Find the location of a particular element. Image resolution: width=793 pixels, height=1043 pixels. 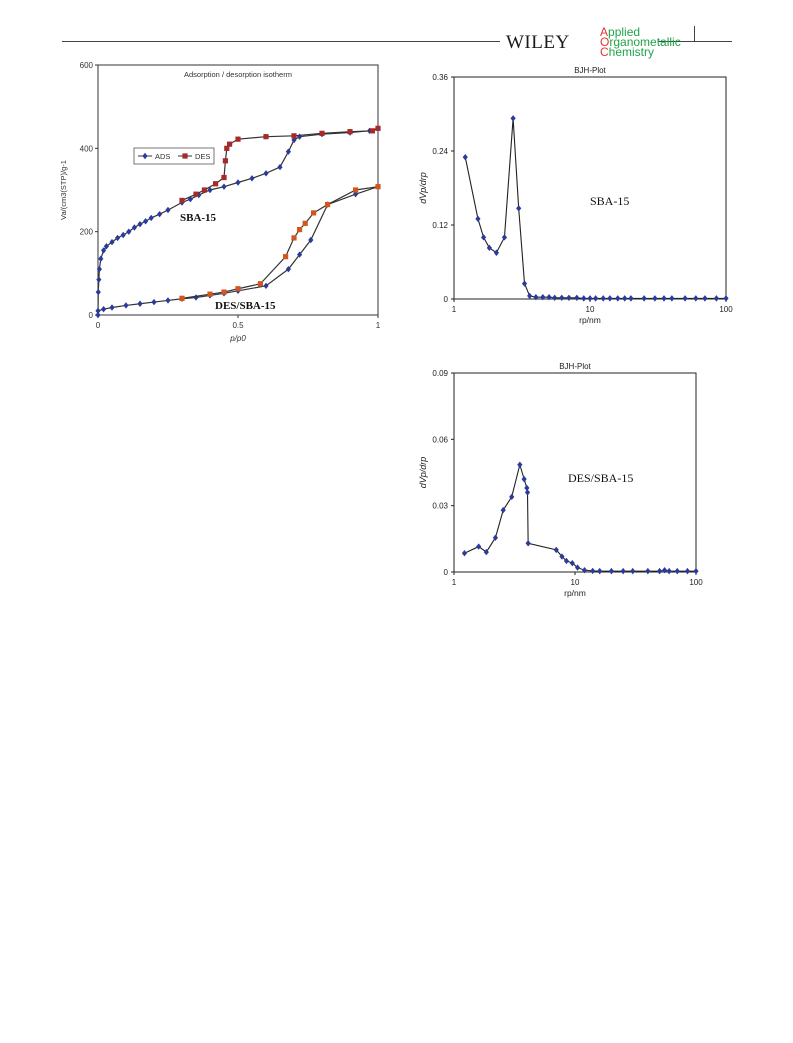

publisher-logo: WILEY is located at coordinates (538, 42).